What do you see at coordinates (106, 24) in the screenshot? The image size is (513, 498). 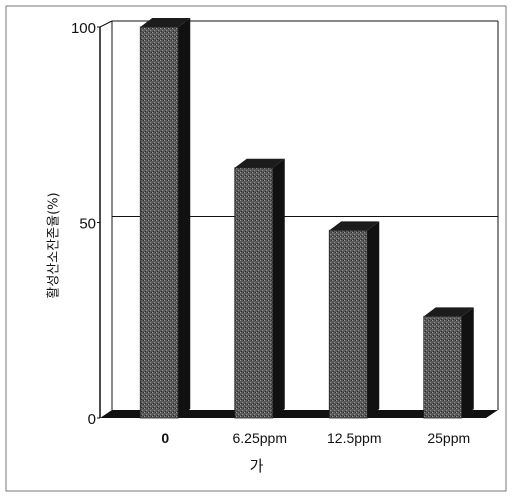 I see `y-axis-depth` at bounding box center [106, 24].